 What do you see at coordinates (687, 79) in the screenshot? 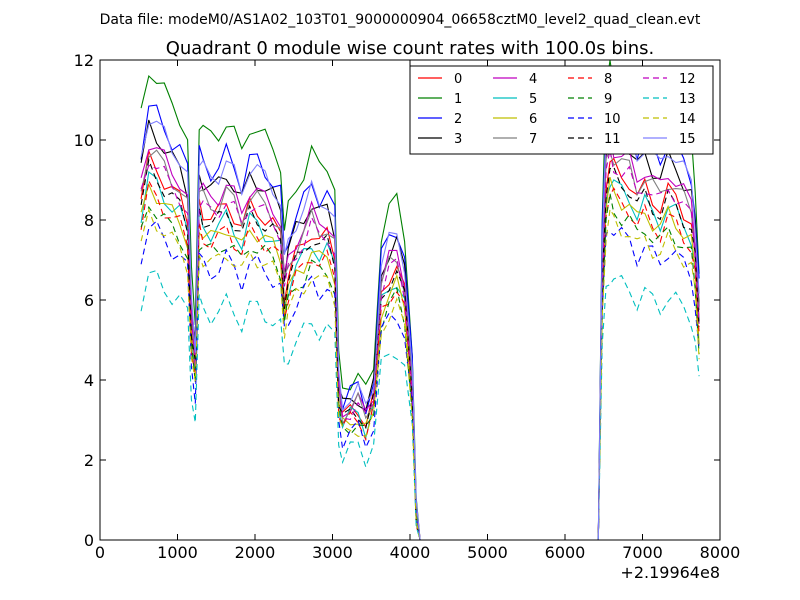
I see `legend-label-12: 12` at bounding box center [687, 79].